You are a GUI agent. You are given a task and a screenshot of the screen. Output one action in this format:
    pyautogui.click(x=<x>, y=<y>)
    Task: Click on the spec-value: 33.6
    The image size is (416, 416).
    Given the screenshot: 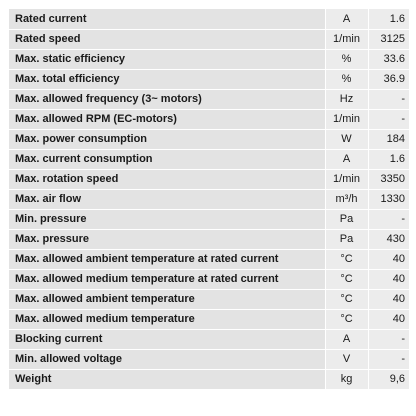 What is the action you would take?
    pyautogui.click(x=388, y=59)
    